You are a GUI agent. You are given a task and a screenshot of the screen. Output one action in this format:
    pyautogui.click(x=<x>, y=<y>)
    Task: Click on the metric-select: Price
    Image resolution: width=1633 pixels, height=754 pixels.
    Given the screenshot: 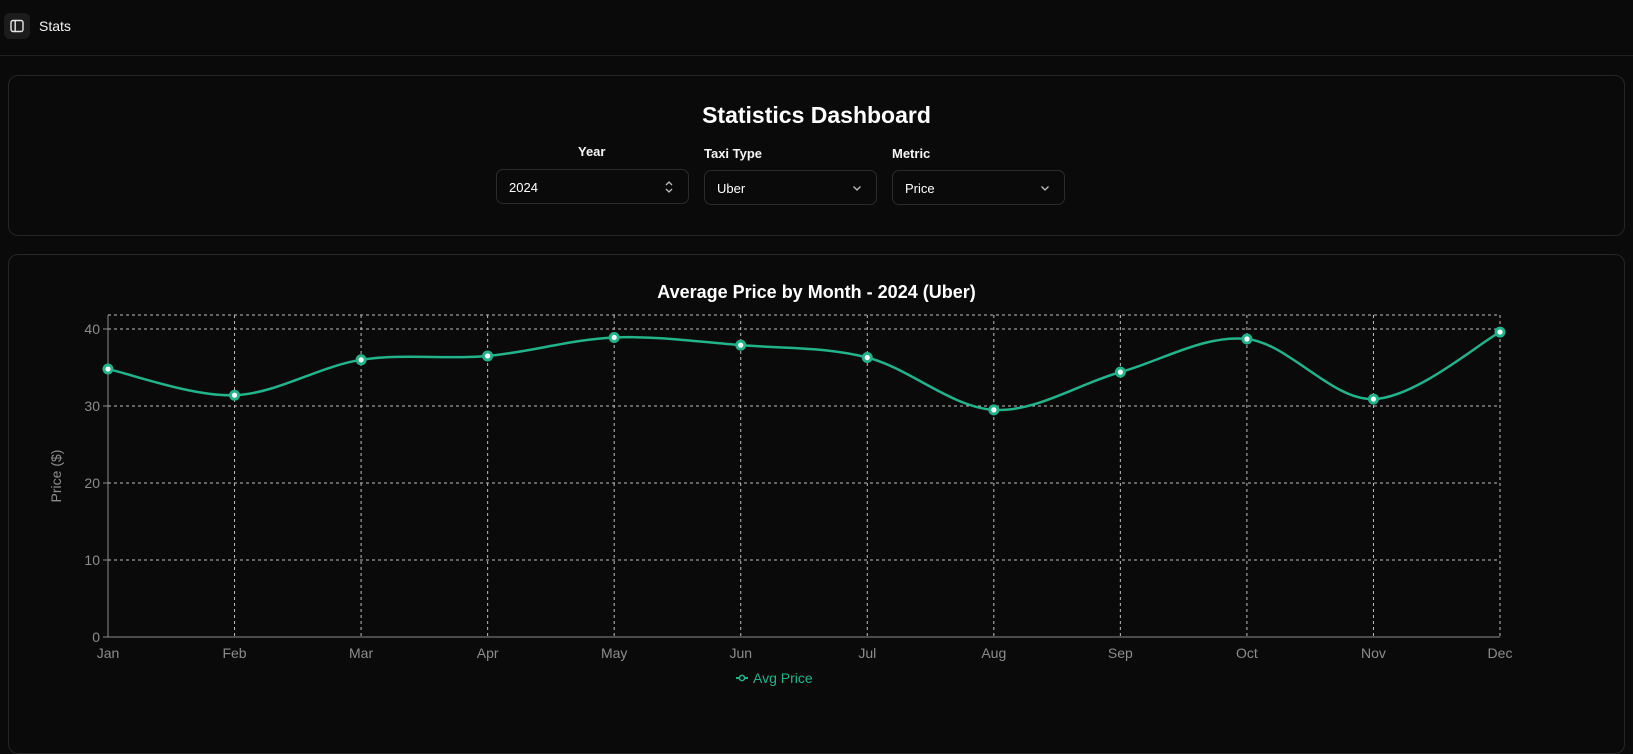 What is the action you would take?
    pyautogui.click(x=978, y=187)
    